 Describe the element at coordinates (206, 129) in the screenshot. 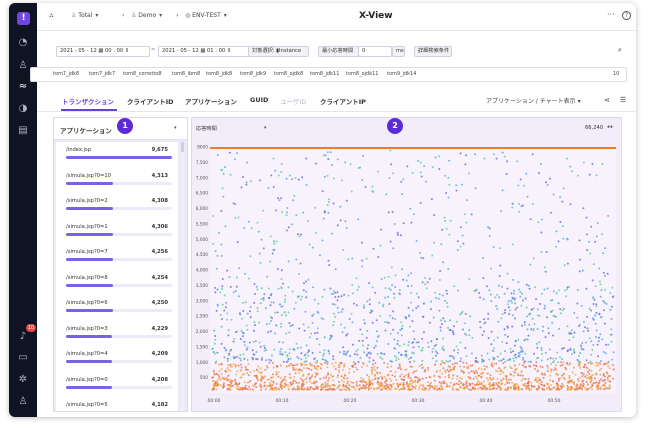

I see `metric-select: 応答時間` at that location.